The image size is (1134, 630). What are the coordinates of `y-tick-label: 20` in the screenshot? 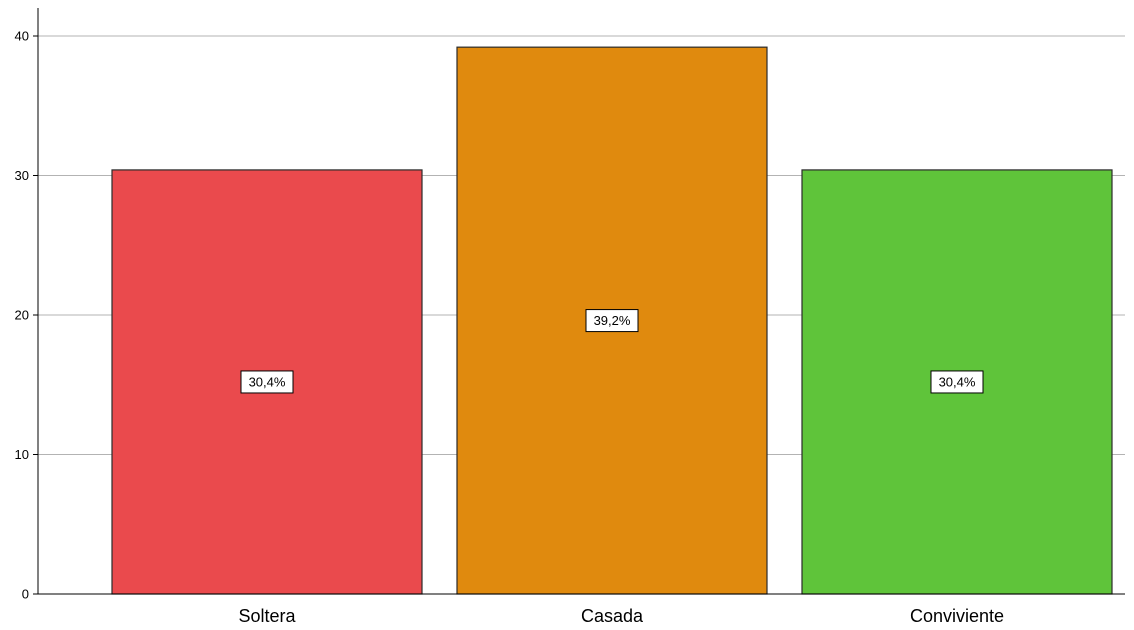 It's located at (22, 315).